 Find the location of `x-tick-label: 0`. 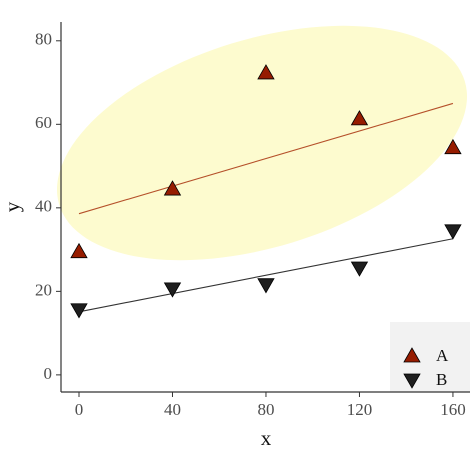

x-tick-label: 0 is located at coordinates (79, 409).